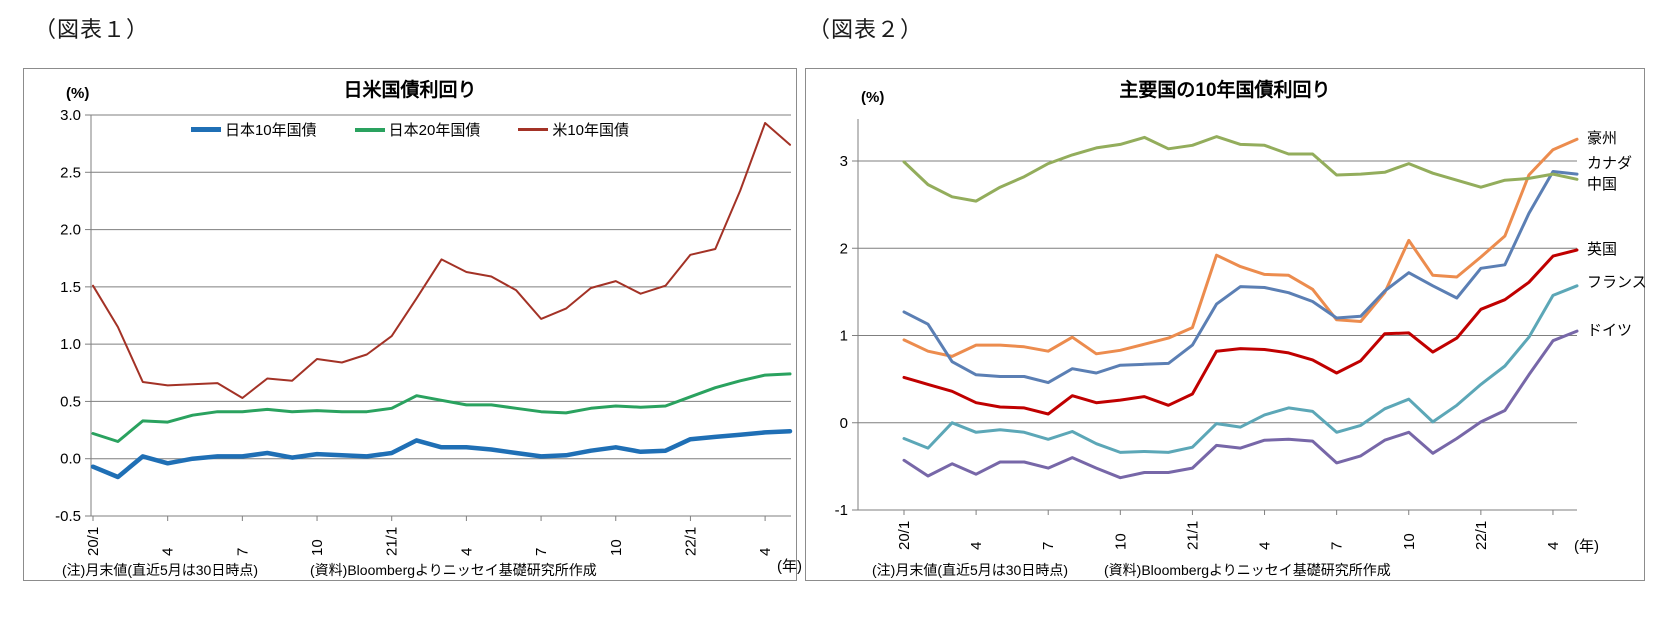 The width and height of the screenshot is (1669, 619). Describe the element at coordinates (789, 566) in the screenshot. I see `figure1-year-label: (年)` at that location.